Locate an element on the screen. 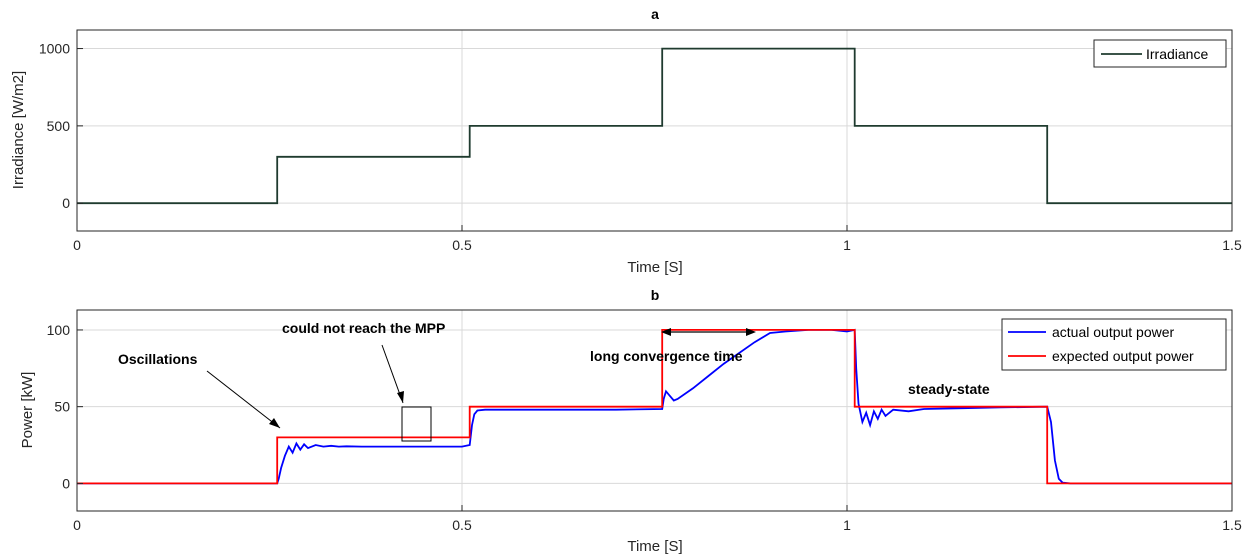  panel-b-legend-box is located at coordinates (1114, 344).